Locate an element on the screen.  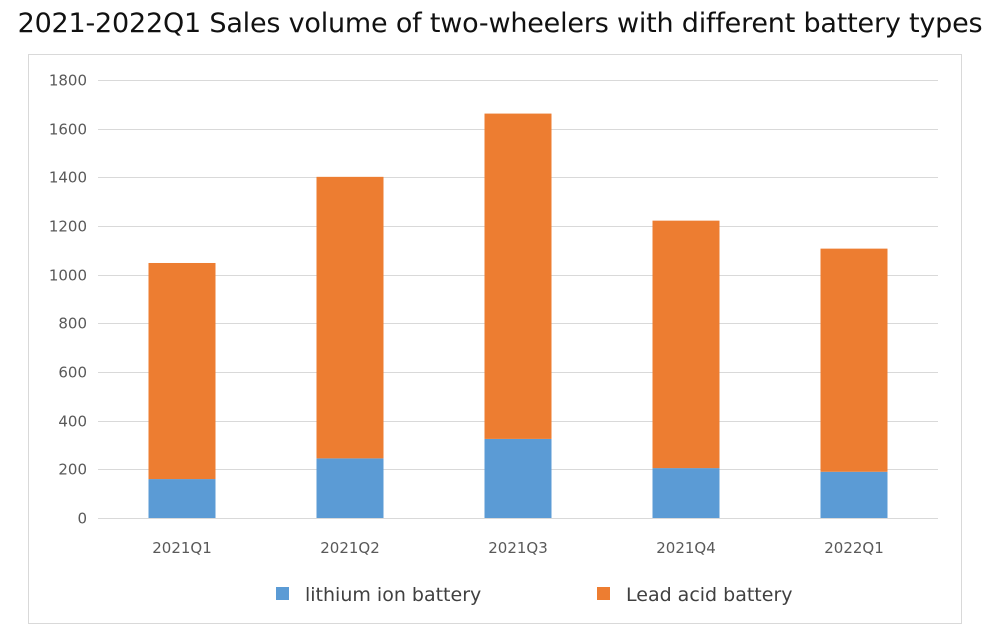
y-tick-label: 1200 is located at coordinates (68, 227).